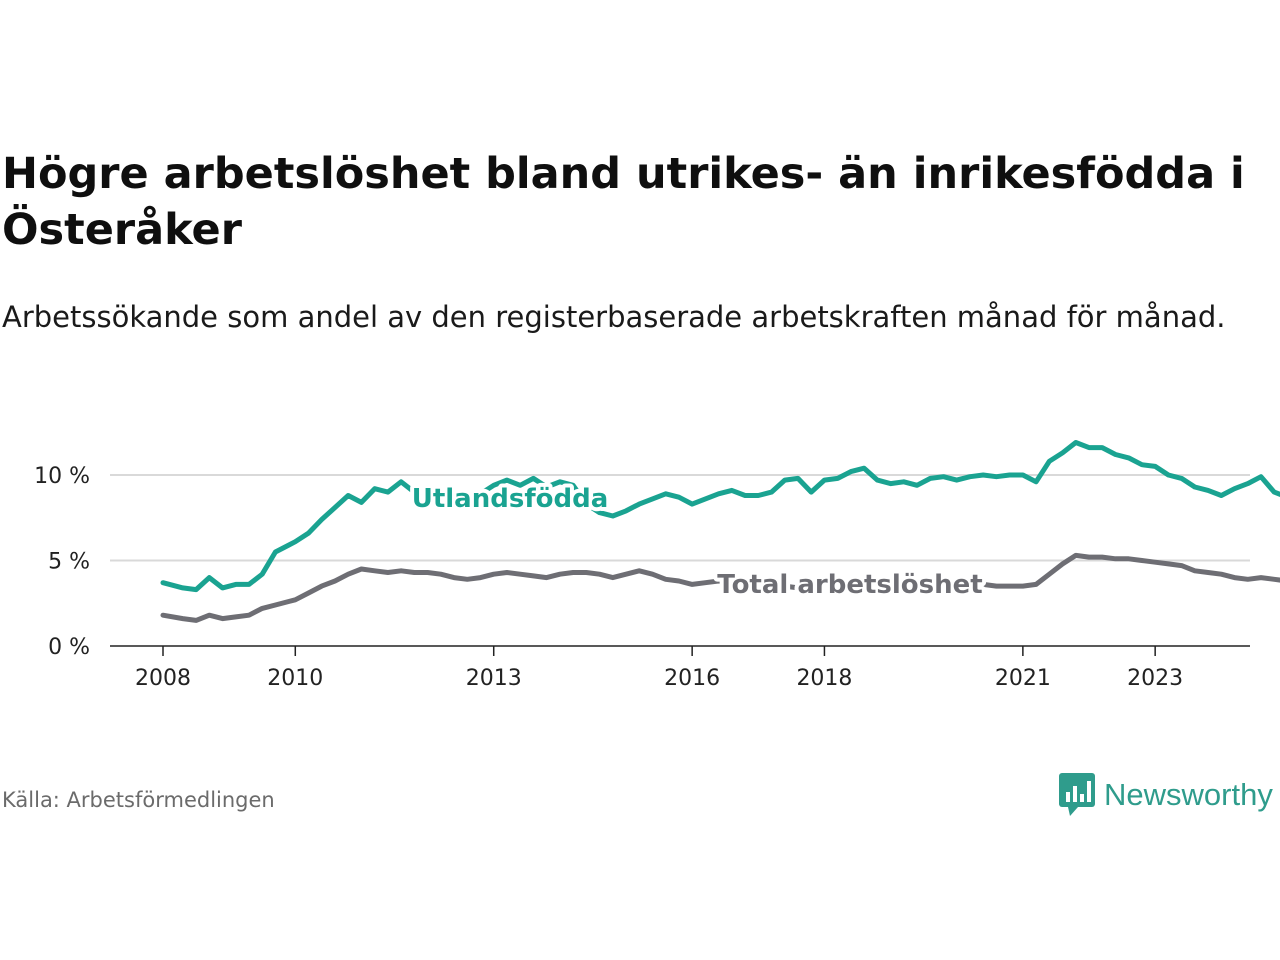  Describe the element at coordinates (1155, 678) in the screenshot. I see `x-tick-label: 2023` at that location.